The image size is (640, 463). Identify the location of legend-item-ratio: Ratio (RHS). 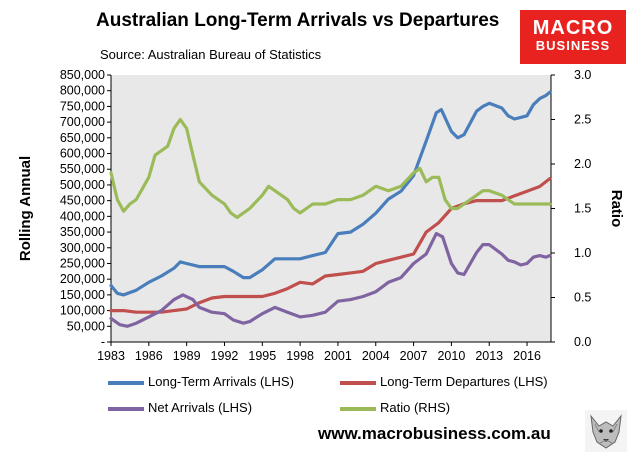
(395, 407).